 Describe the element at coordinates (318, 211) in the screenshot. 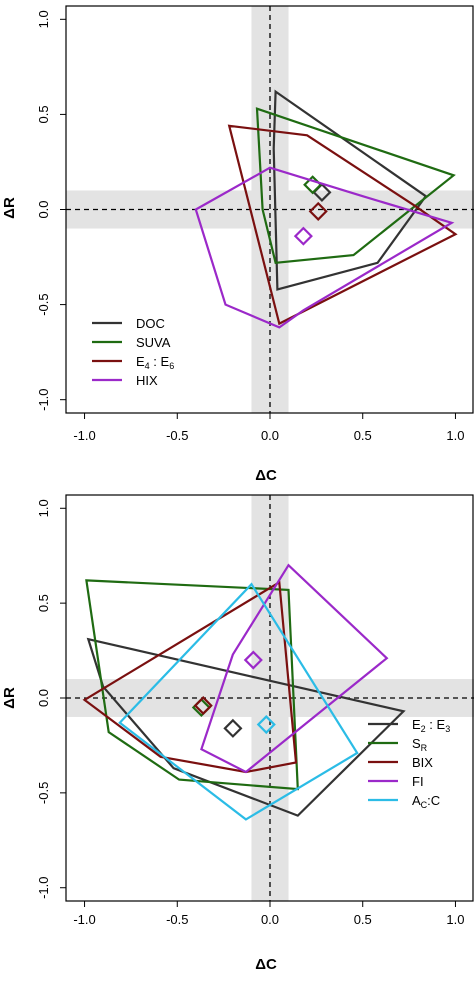

I see `centroid-e4-e6` at that location.